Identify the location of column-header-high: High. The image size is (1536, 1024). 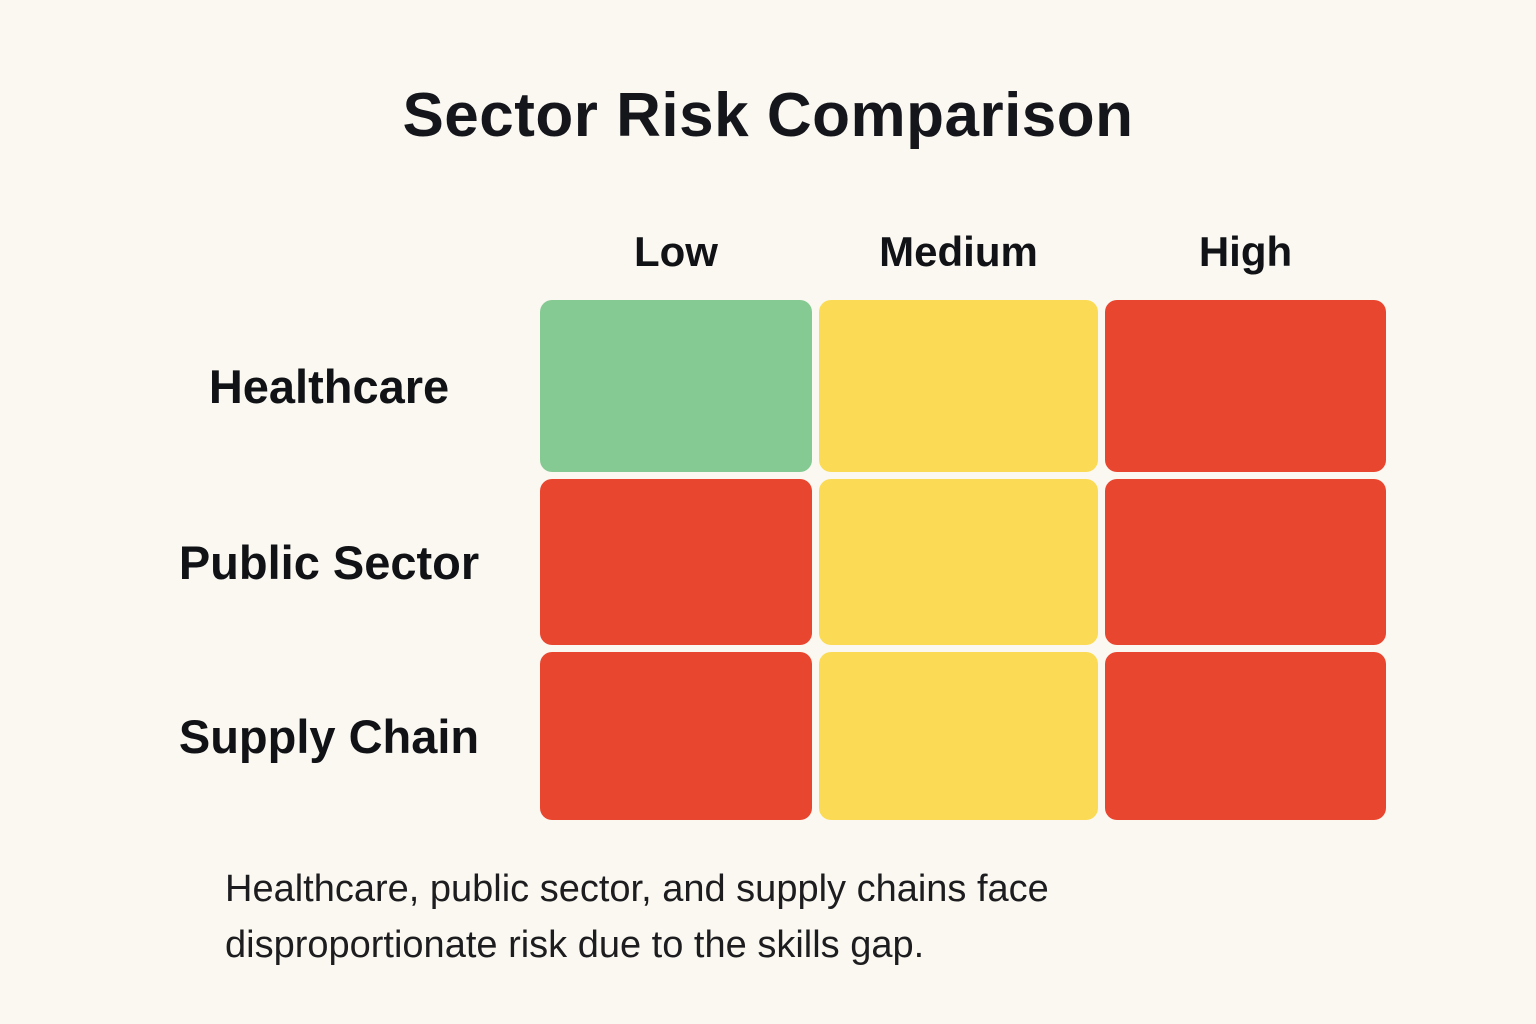
(1245, 251).